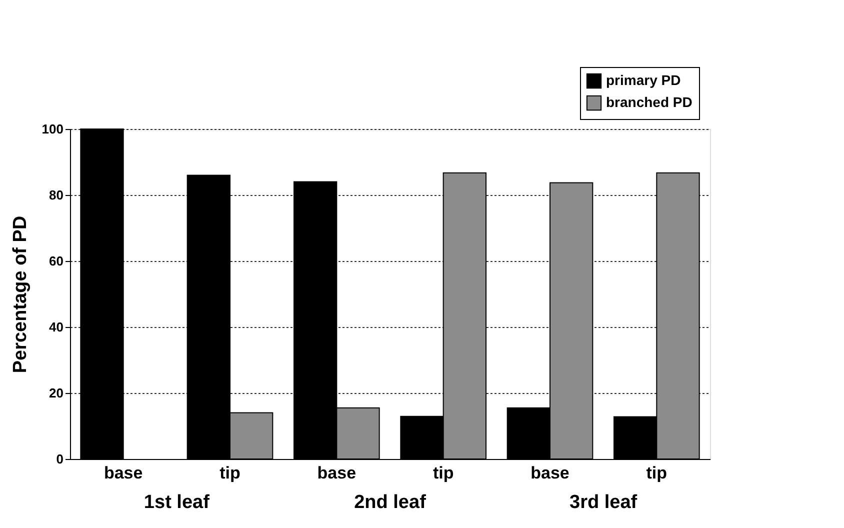  What do you see at coordinates (56, 393) in the screenshot?
I see `y-tick-label: 20` at bounding box center [56, 393].